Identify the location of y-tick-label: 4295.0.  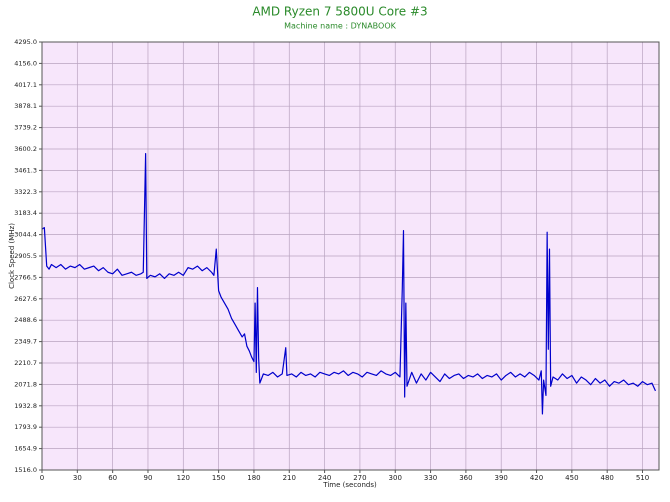
(25, 42).